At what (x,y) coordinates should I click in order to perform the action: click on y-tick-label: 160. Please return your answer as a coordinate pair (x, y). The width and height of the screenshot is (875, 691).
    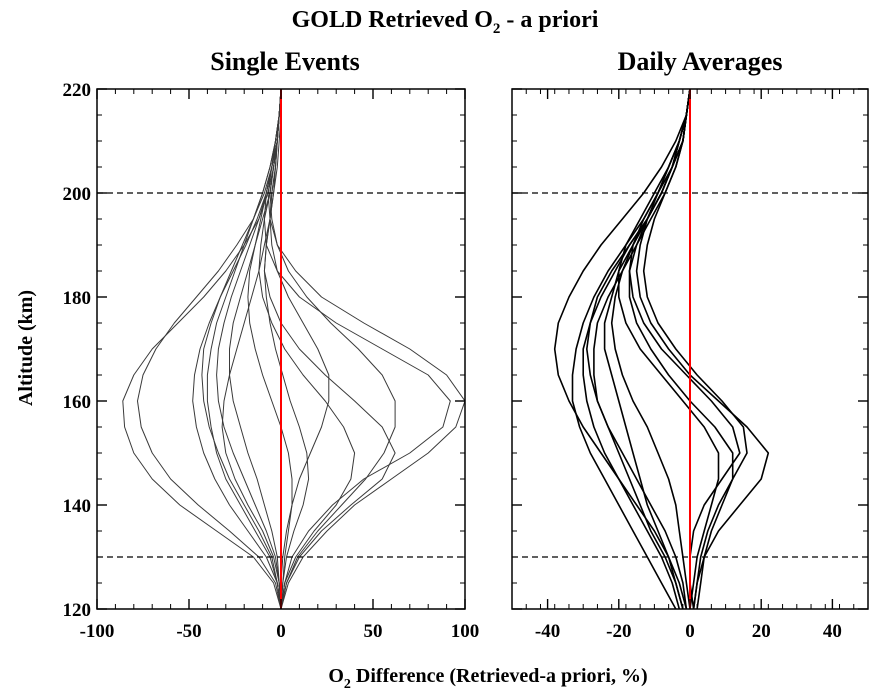
    Looking at the image, I should click on (77, 402).